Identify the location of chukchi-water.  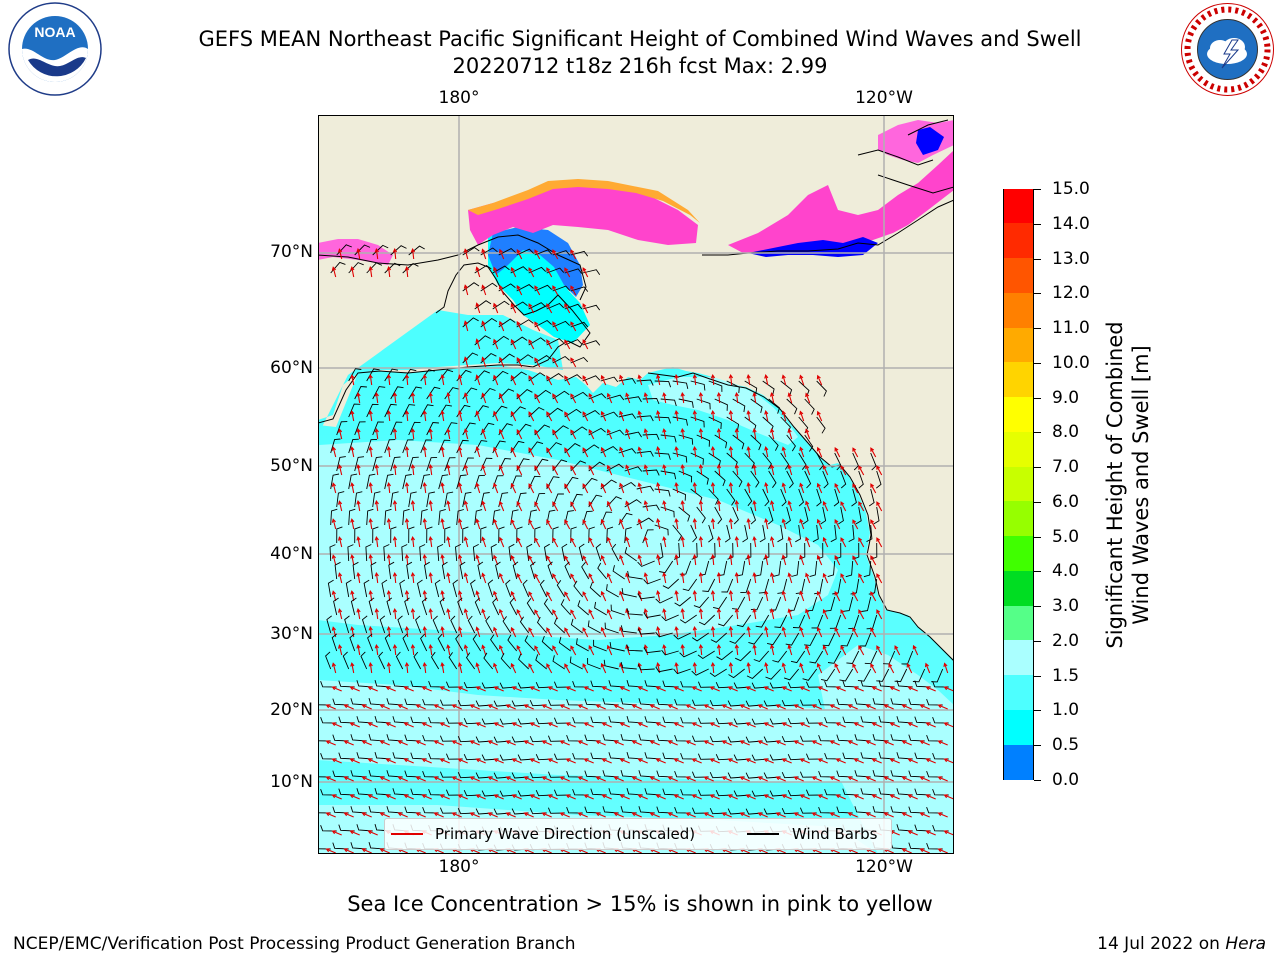
(535, 261).